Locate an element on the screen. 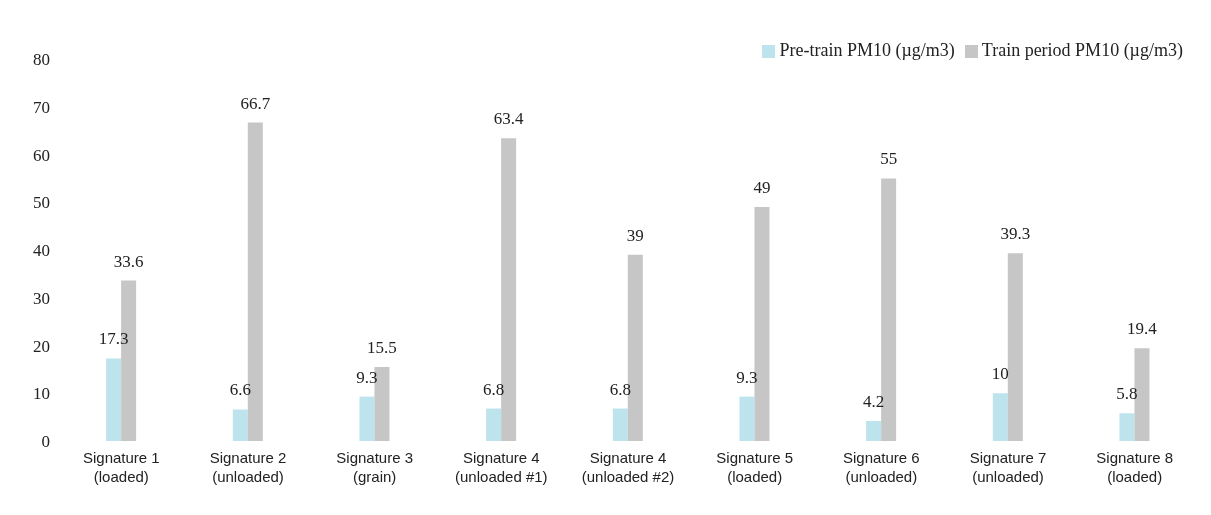 The width and height of the screenshot is (1211, 515). y-tick-label: 80 is located at coordinates (41, 60).